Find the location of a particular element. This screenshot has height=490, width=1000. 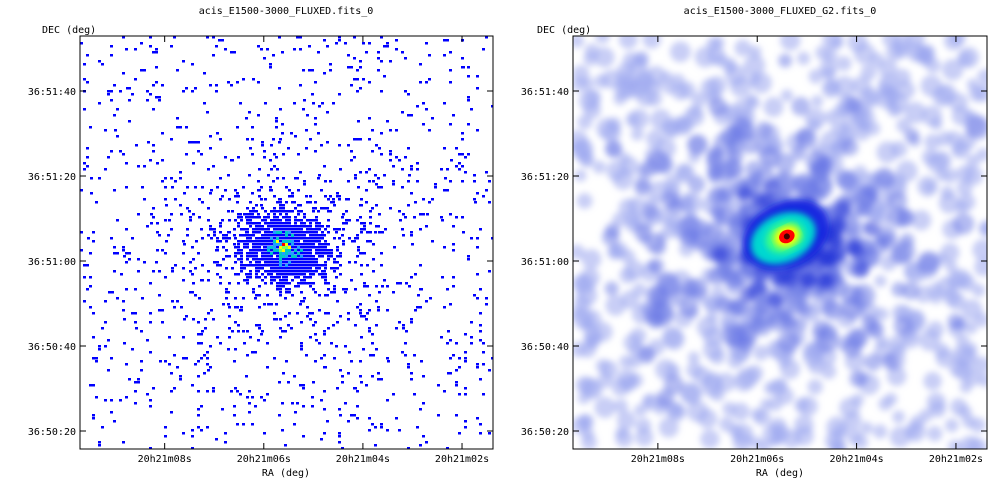

right-ytick-label: 36:51:40 is located at coordinates (545, 92).